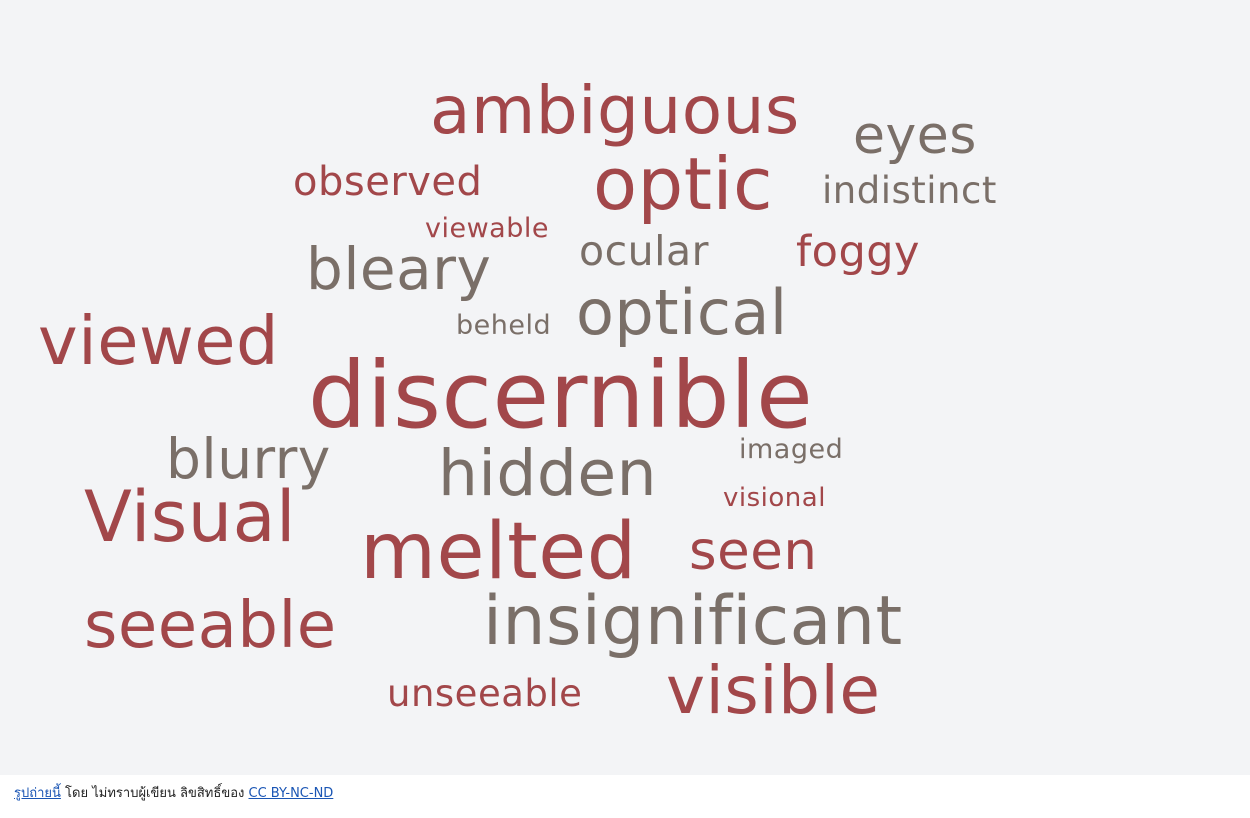  Describe the element at coordinates (858, 252) in the screenshot. I see `word-foggy: foggy` at that location.